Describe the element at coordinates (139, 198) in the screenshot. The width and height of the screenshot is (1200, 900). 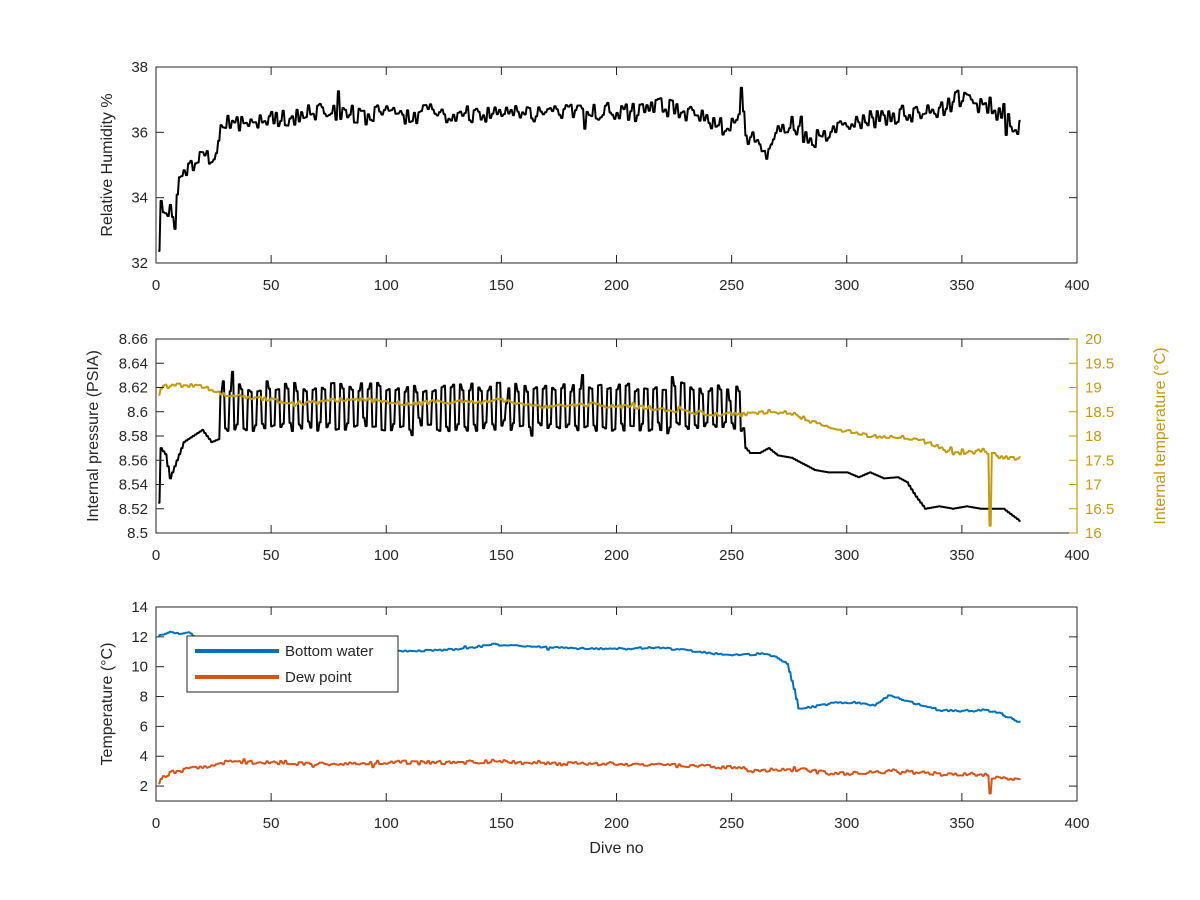
I see `y-tick-label-top-1: 34` at that location.